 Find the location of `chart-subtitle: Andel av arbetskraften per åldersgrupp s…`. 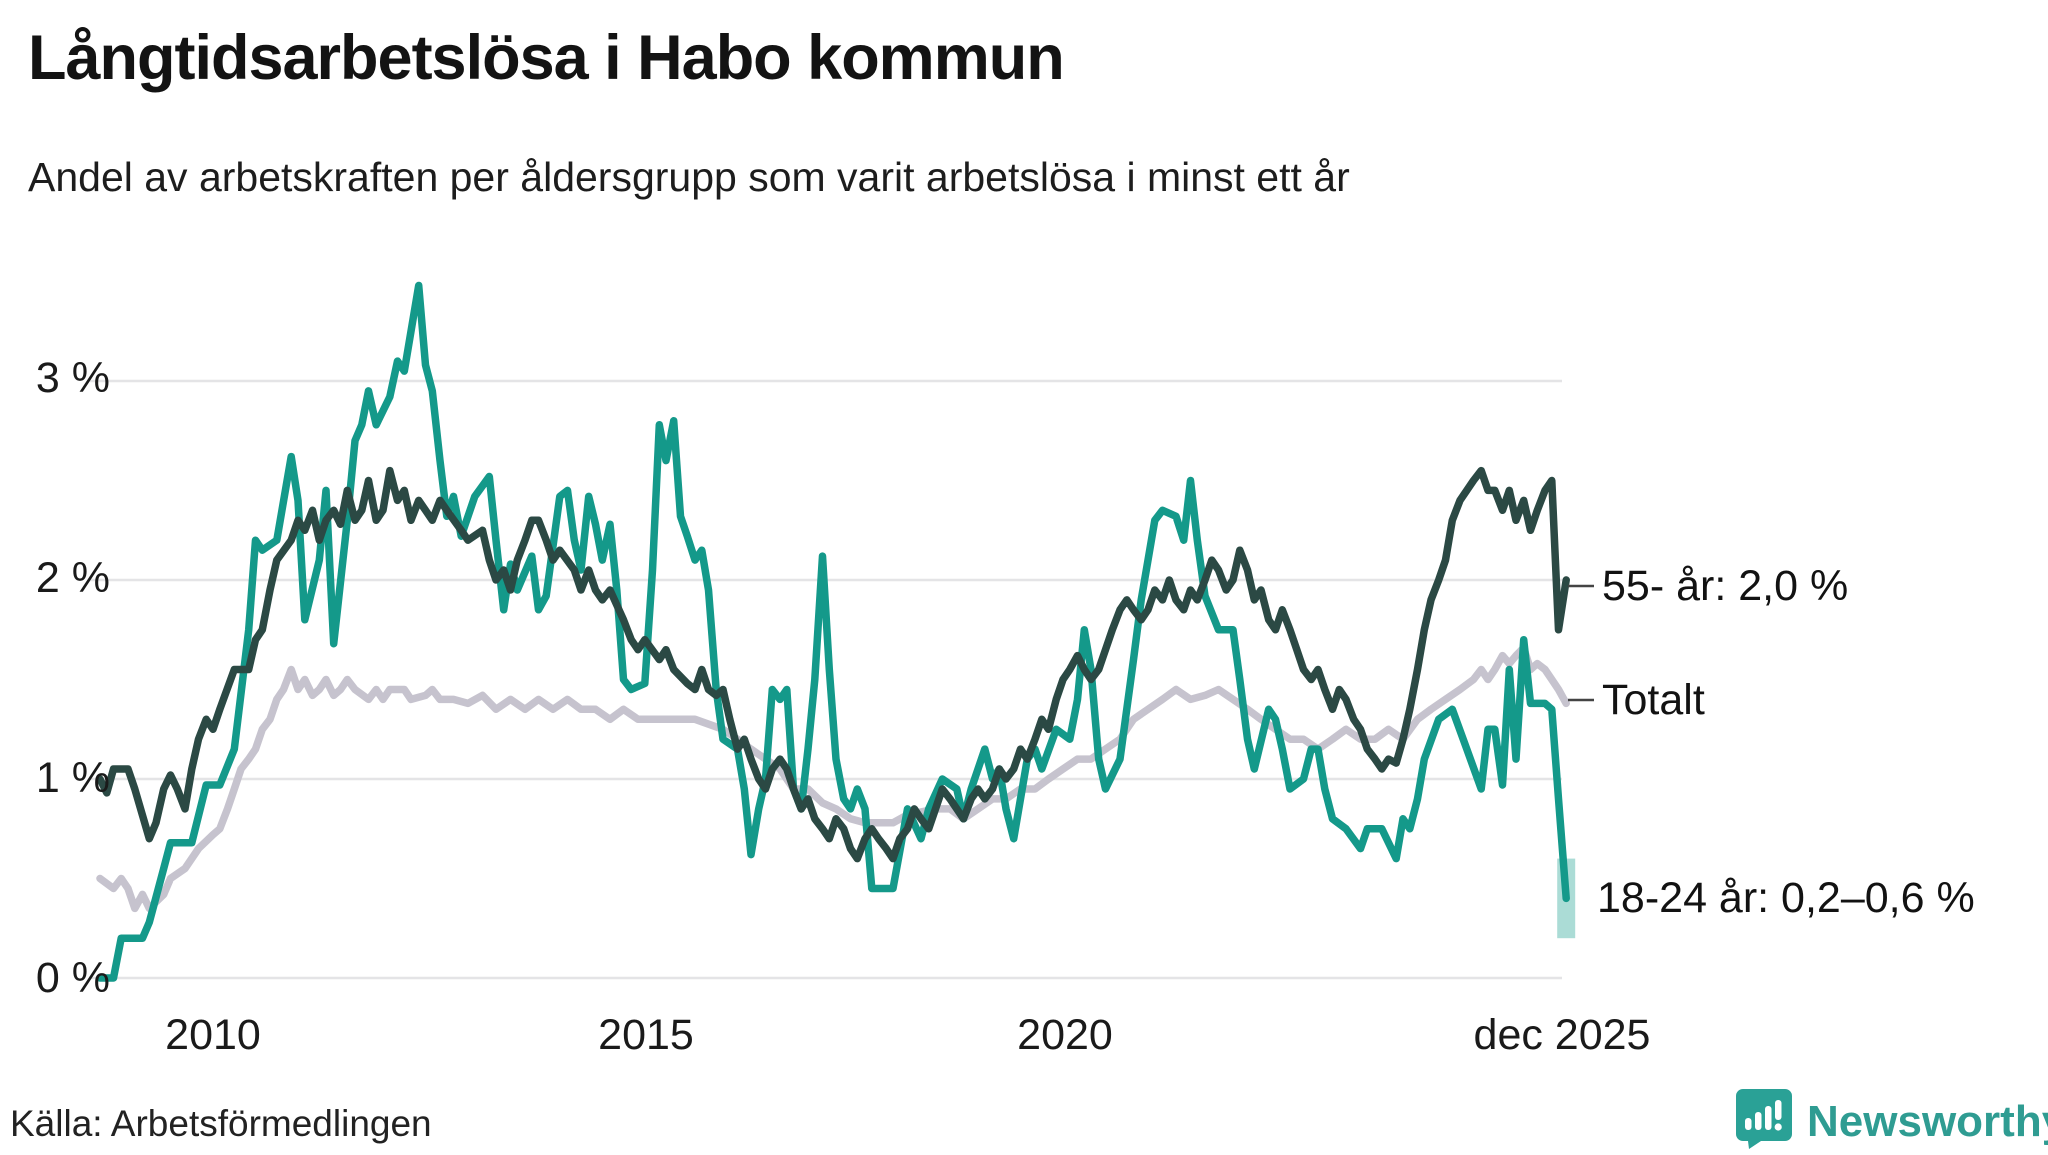

chart-subtitle: Andel av arbetskraften per åldersgrupp s… is located at coordinates (689, 177).